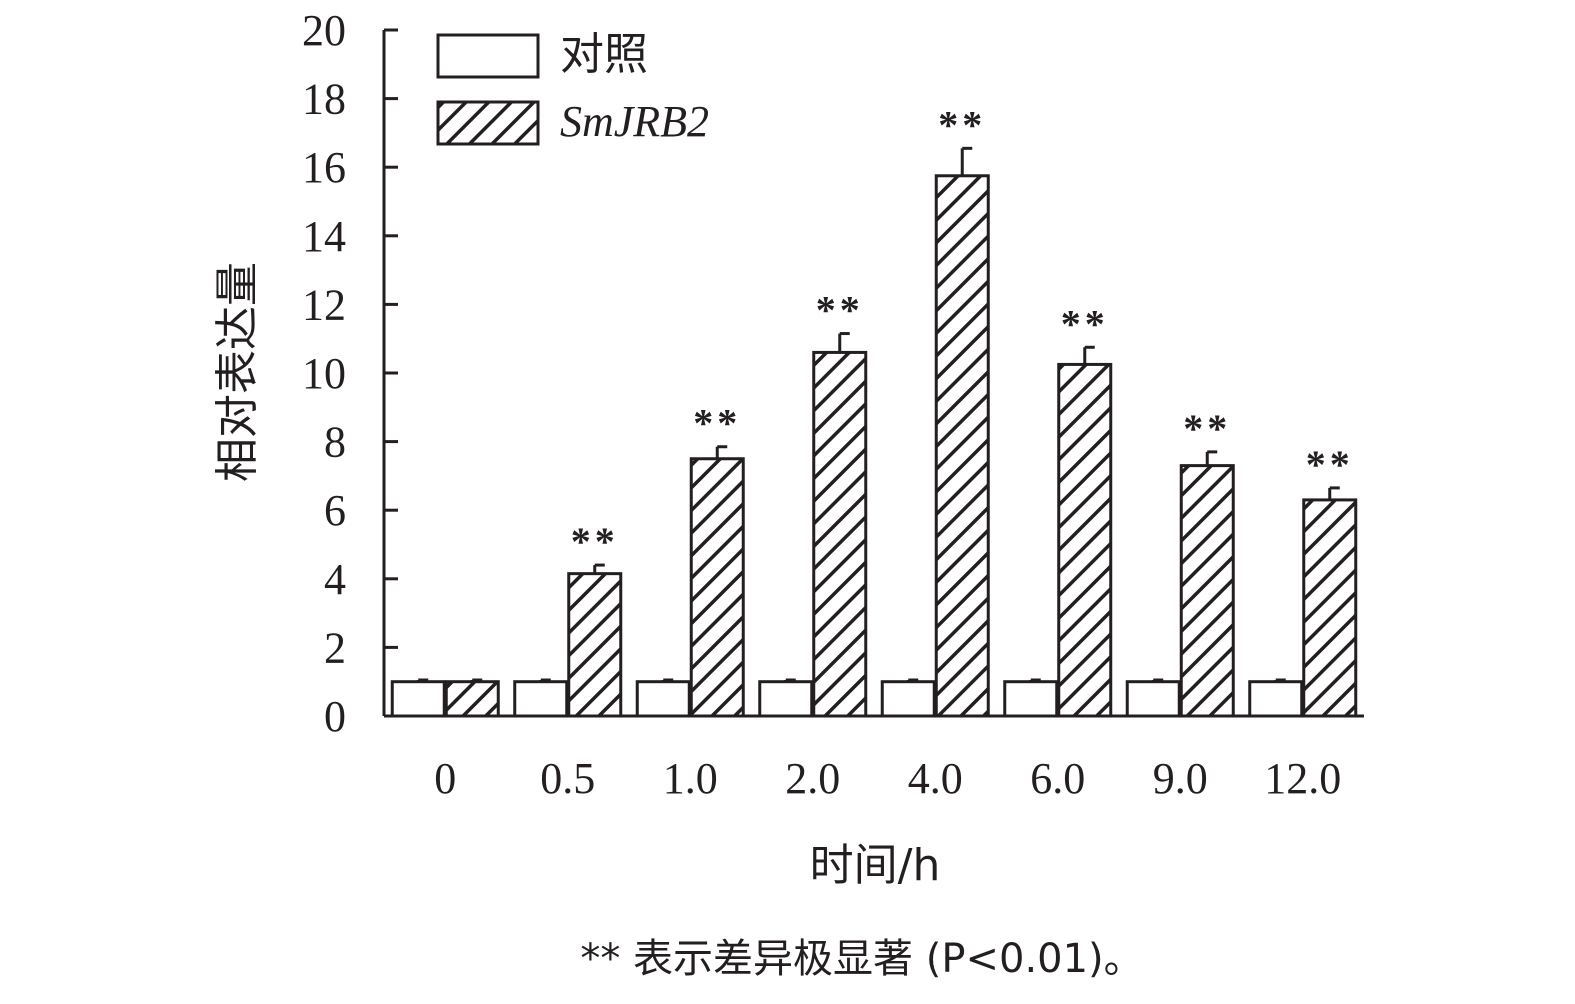 The width and height of the screenshot is (1575, 1004). Describe the element at coordinates (488, 56) in the screenshot. I see `legend-swatch-control` at that location.